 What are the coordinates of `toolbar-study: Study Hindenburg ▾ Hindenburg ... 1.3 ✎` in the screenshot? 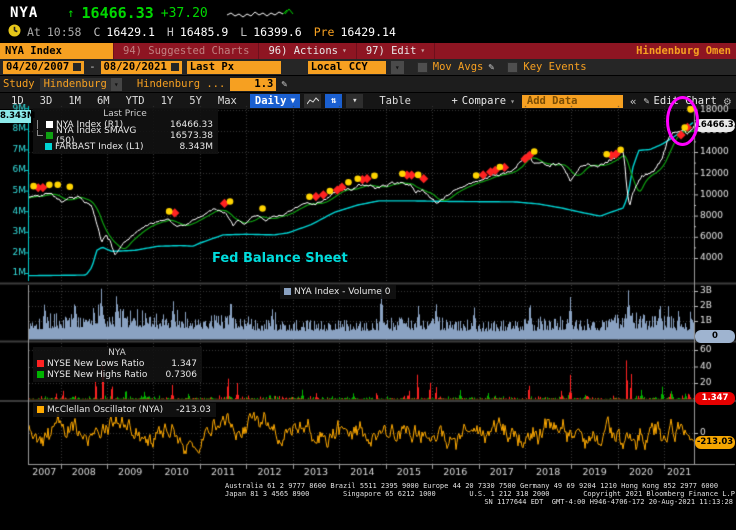 It's located at (368, 84).